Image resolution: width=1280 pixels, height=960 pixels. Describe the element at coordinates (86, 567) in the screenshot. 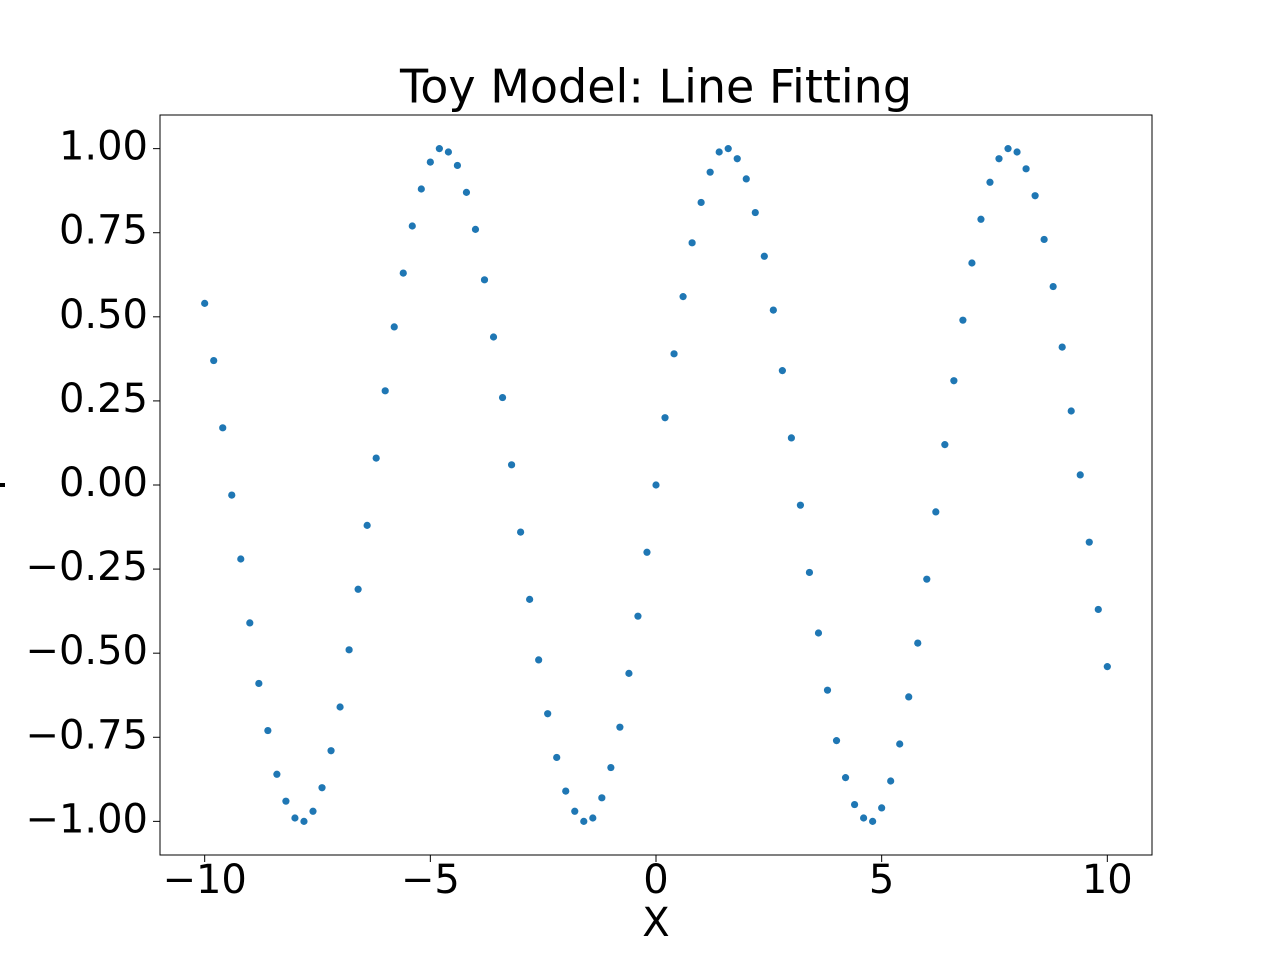

I see `y-tick-label: −0.25` at that location.